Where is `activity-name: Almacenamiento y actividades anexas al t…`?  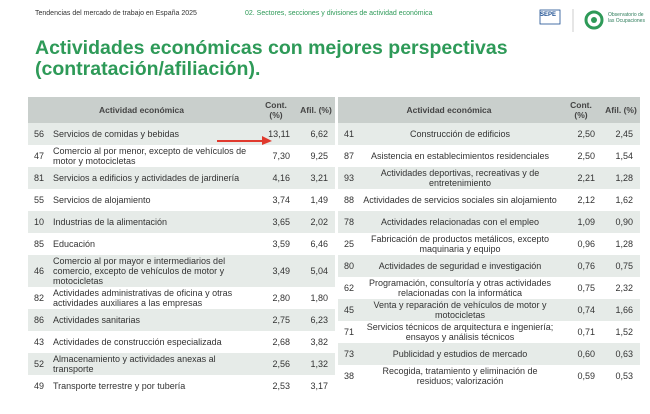 activity-name: Almacenamiento y actividades anexas al t… is located at coordinates (152, 364).